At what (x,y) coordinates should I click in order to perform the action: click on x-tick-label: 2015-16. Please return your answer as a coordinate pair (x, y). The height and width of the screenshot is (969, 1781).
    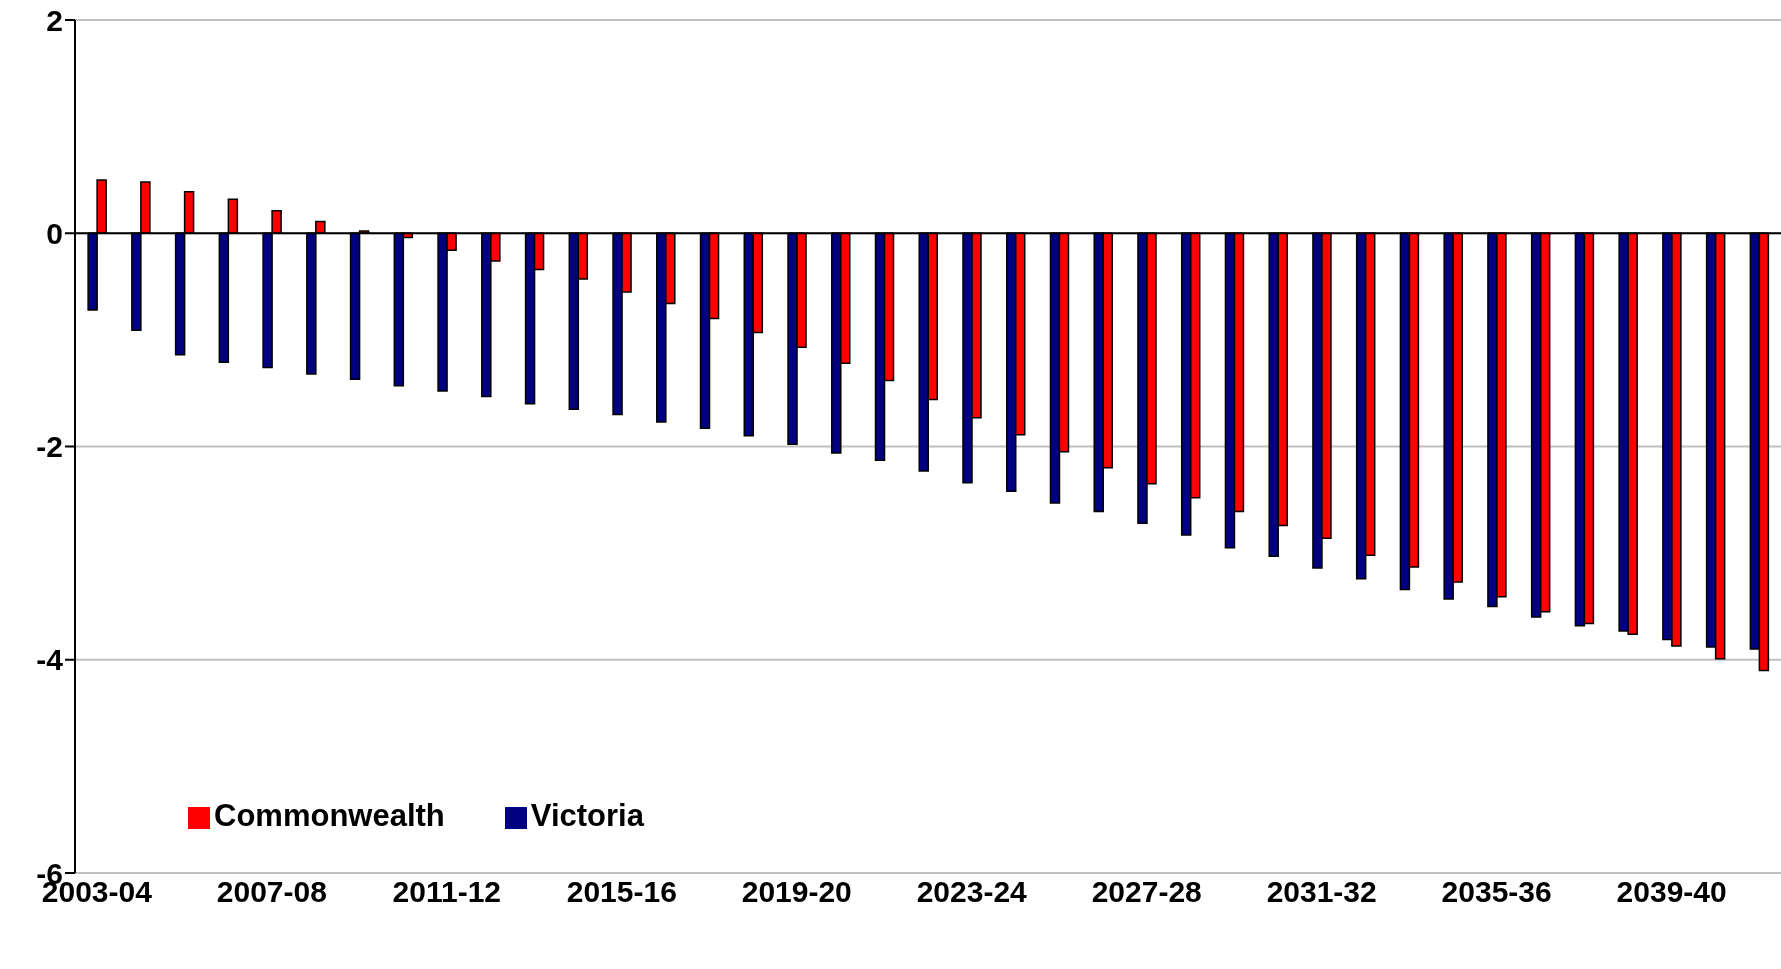
    Looking at the image, I should click on (621, 892).